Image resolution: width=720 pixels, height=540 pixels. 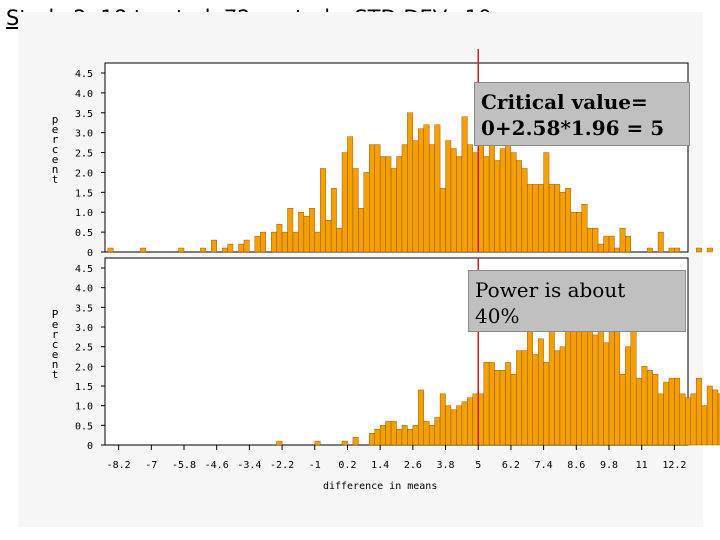 What do you see at coordinates (609, 465) in the screenshot?
I see `x-tick-label: 9.8` at bounding box center [609, 465].